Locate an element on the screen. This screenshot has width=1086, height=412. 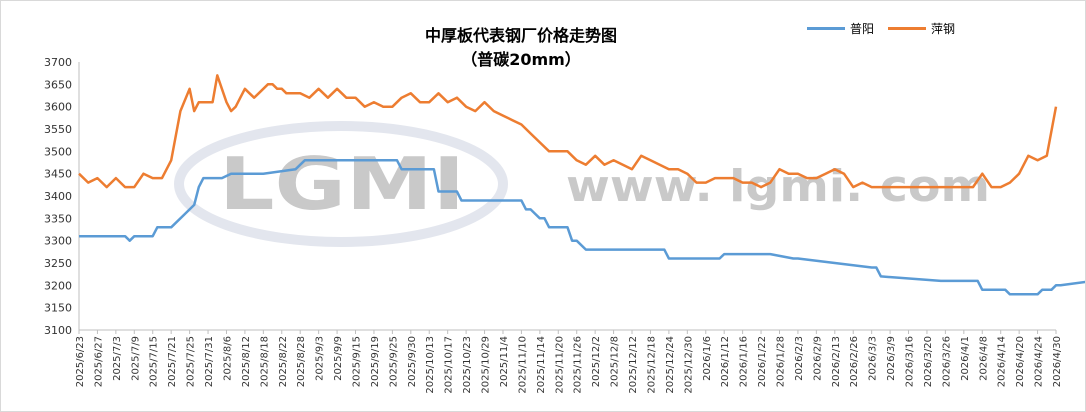
x-tick-label: 2026/3/20 is located at coordinates (928, 361).